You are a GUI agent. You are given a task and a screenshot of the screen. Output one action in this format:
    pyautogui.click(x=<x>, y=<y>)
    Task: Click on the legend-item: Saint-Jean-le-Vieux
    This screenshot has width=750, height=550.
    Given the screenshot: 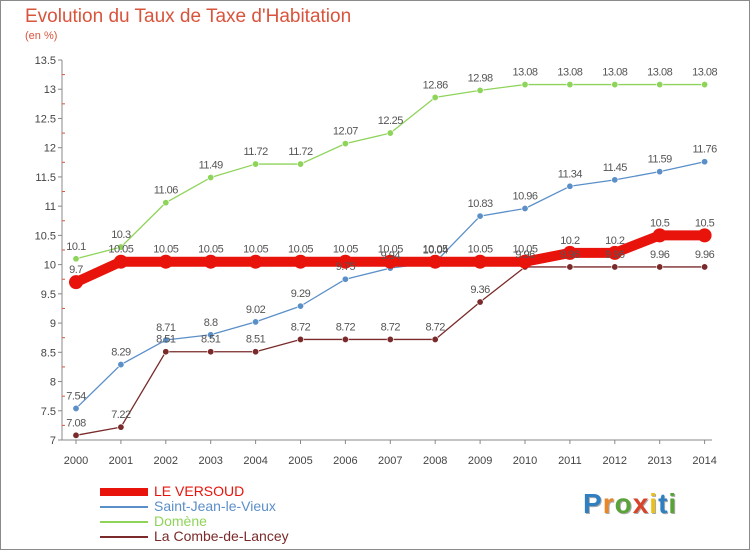 What is the action you would take?
    pyautogui.click(x=194, y=506)
    